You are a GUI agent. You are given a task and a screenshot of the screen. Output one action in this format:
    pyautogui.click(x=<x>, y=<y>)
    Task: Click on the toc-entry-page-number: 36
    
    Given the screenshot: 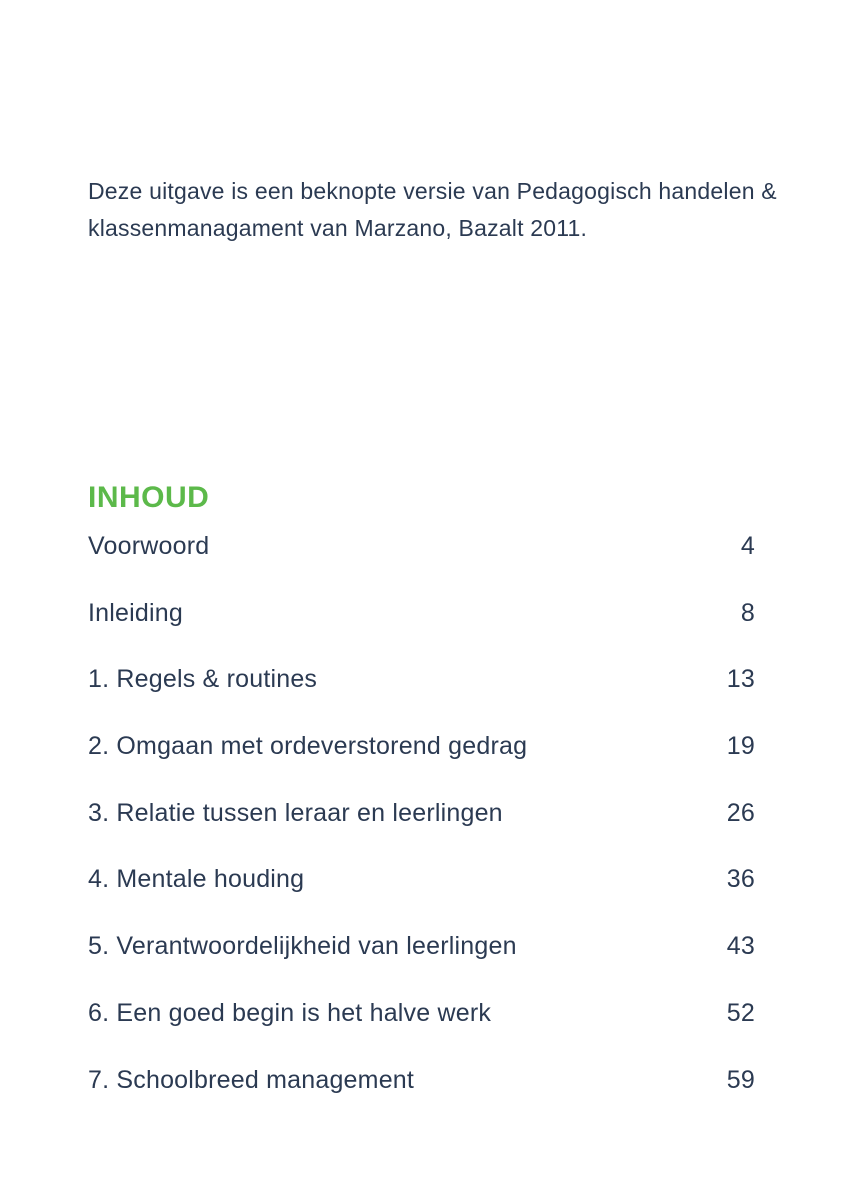 What is the action you would take?
    pyautogui.click(x=740, y=879)
    